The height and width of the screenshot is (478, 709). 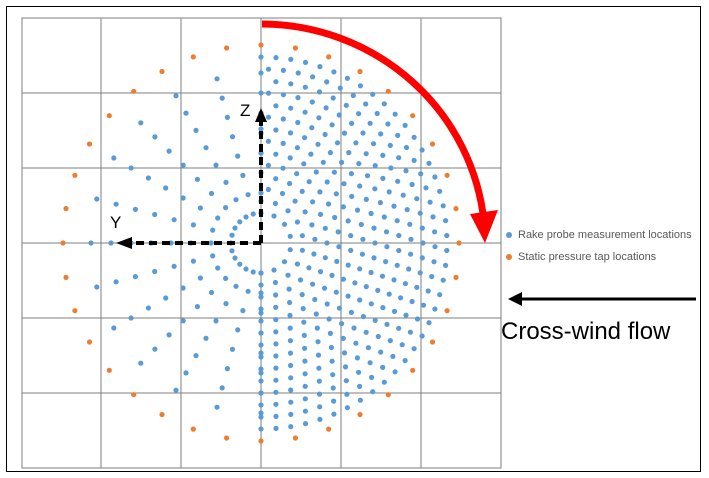 What do you see at coordinates (605, 235) in the screenshot?
I see `legend-label-probe: Rake probe measurement locations` at bounding box center [605, 235].